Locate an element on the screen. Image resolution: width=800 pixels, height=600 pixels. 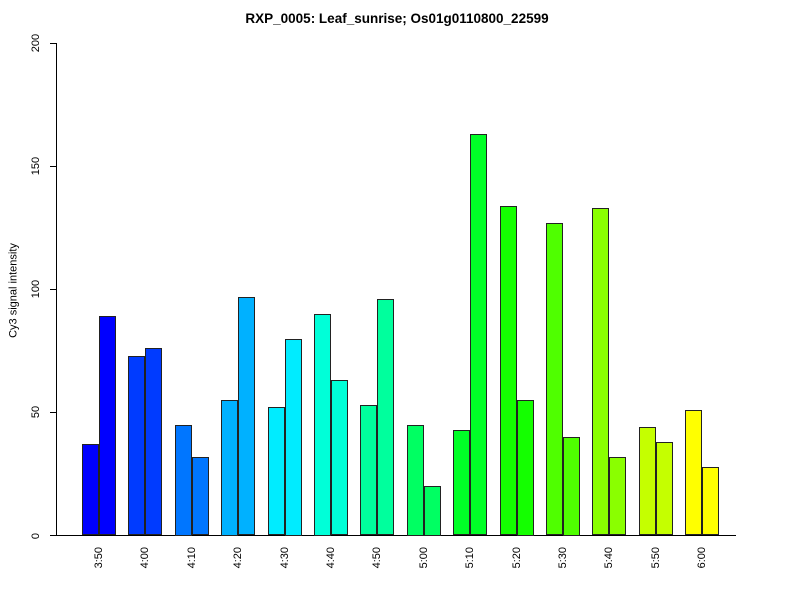
y-axis is located at coordinates (56, 289).